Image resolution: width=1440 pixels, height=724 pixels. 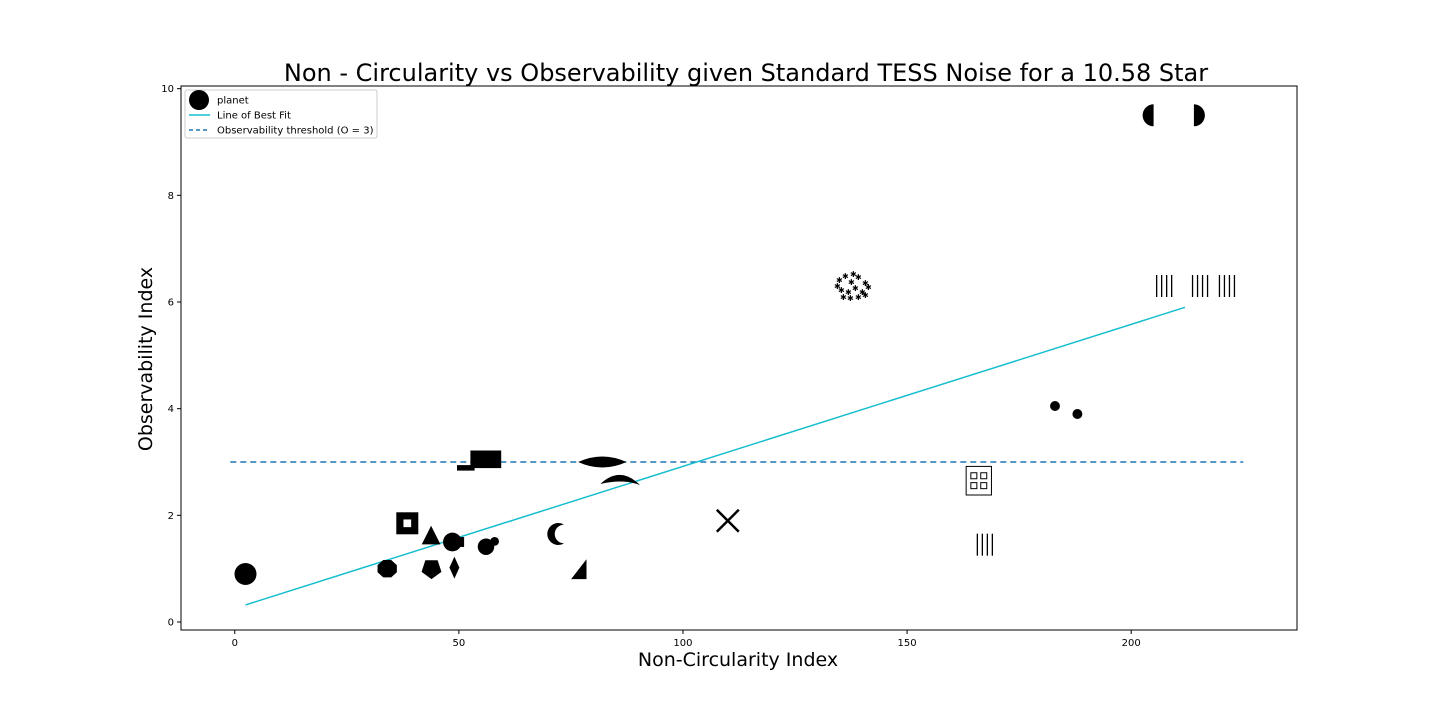 What do you see at coordinates (1131, 643) in the screenshot?
I see `x-tick-label: 200` at bounding box center [1131, 643].